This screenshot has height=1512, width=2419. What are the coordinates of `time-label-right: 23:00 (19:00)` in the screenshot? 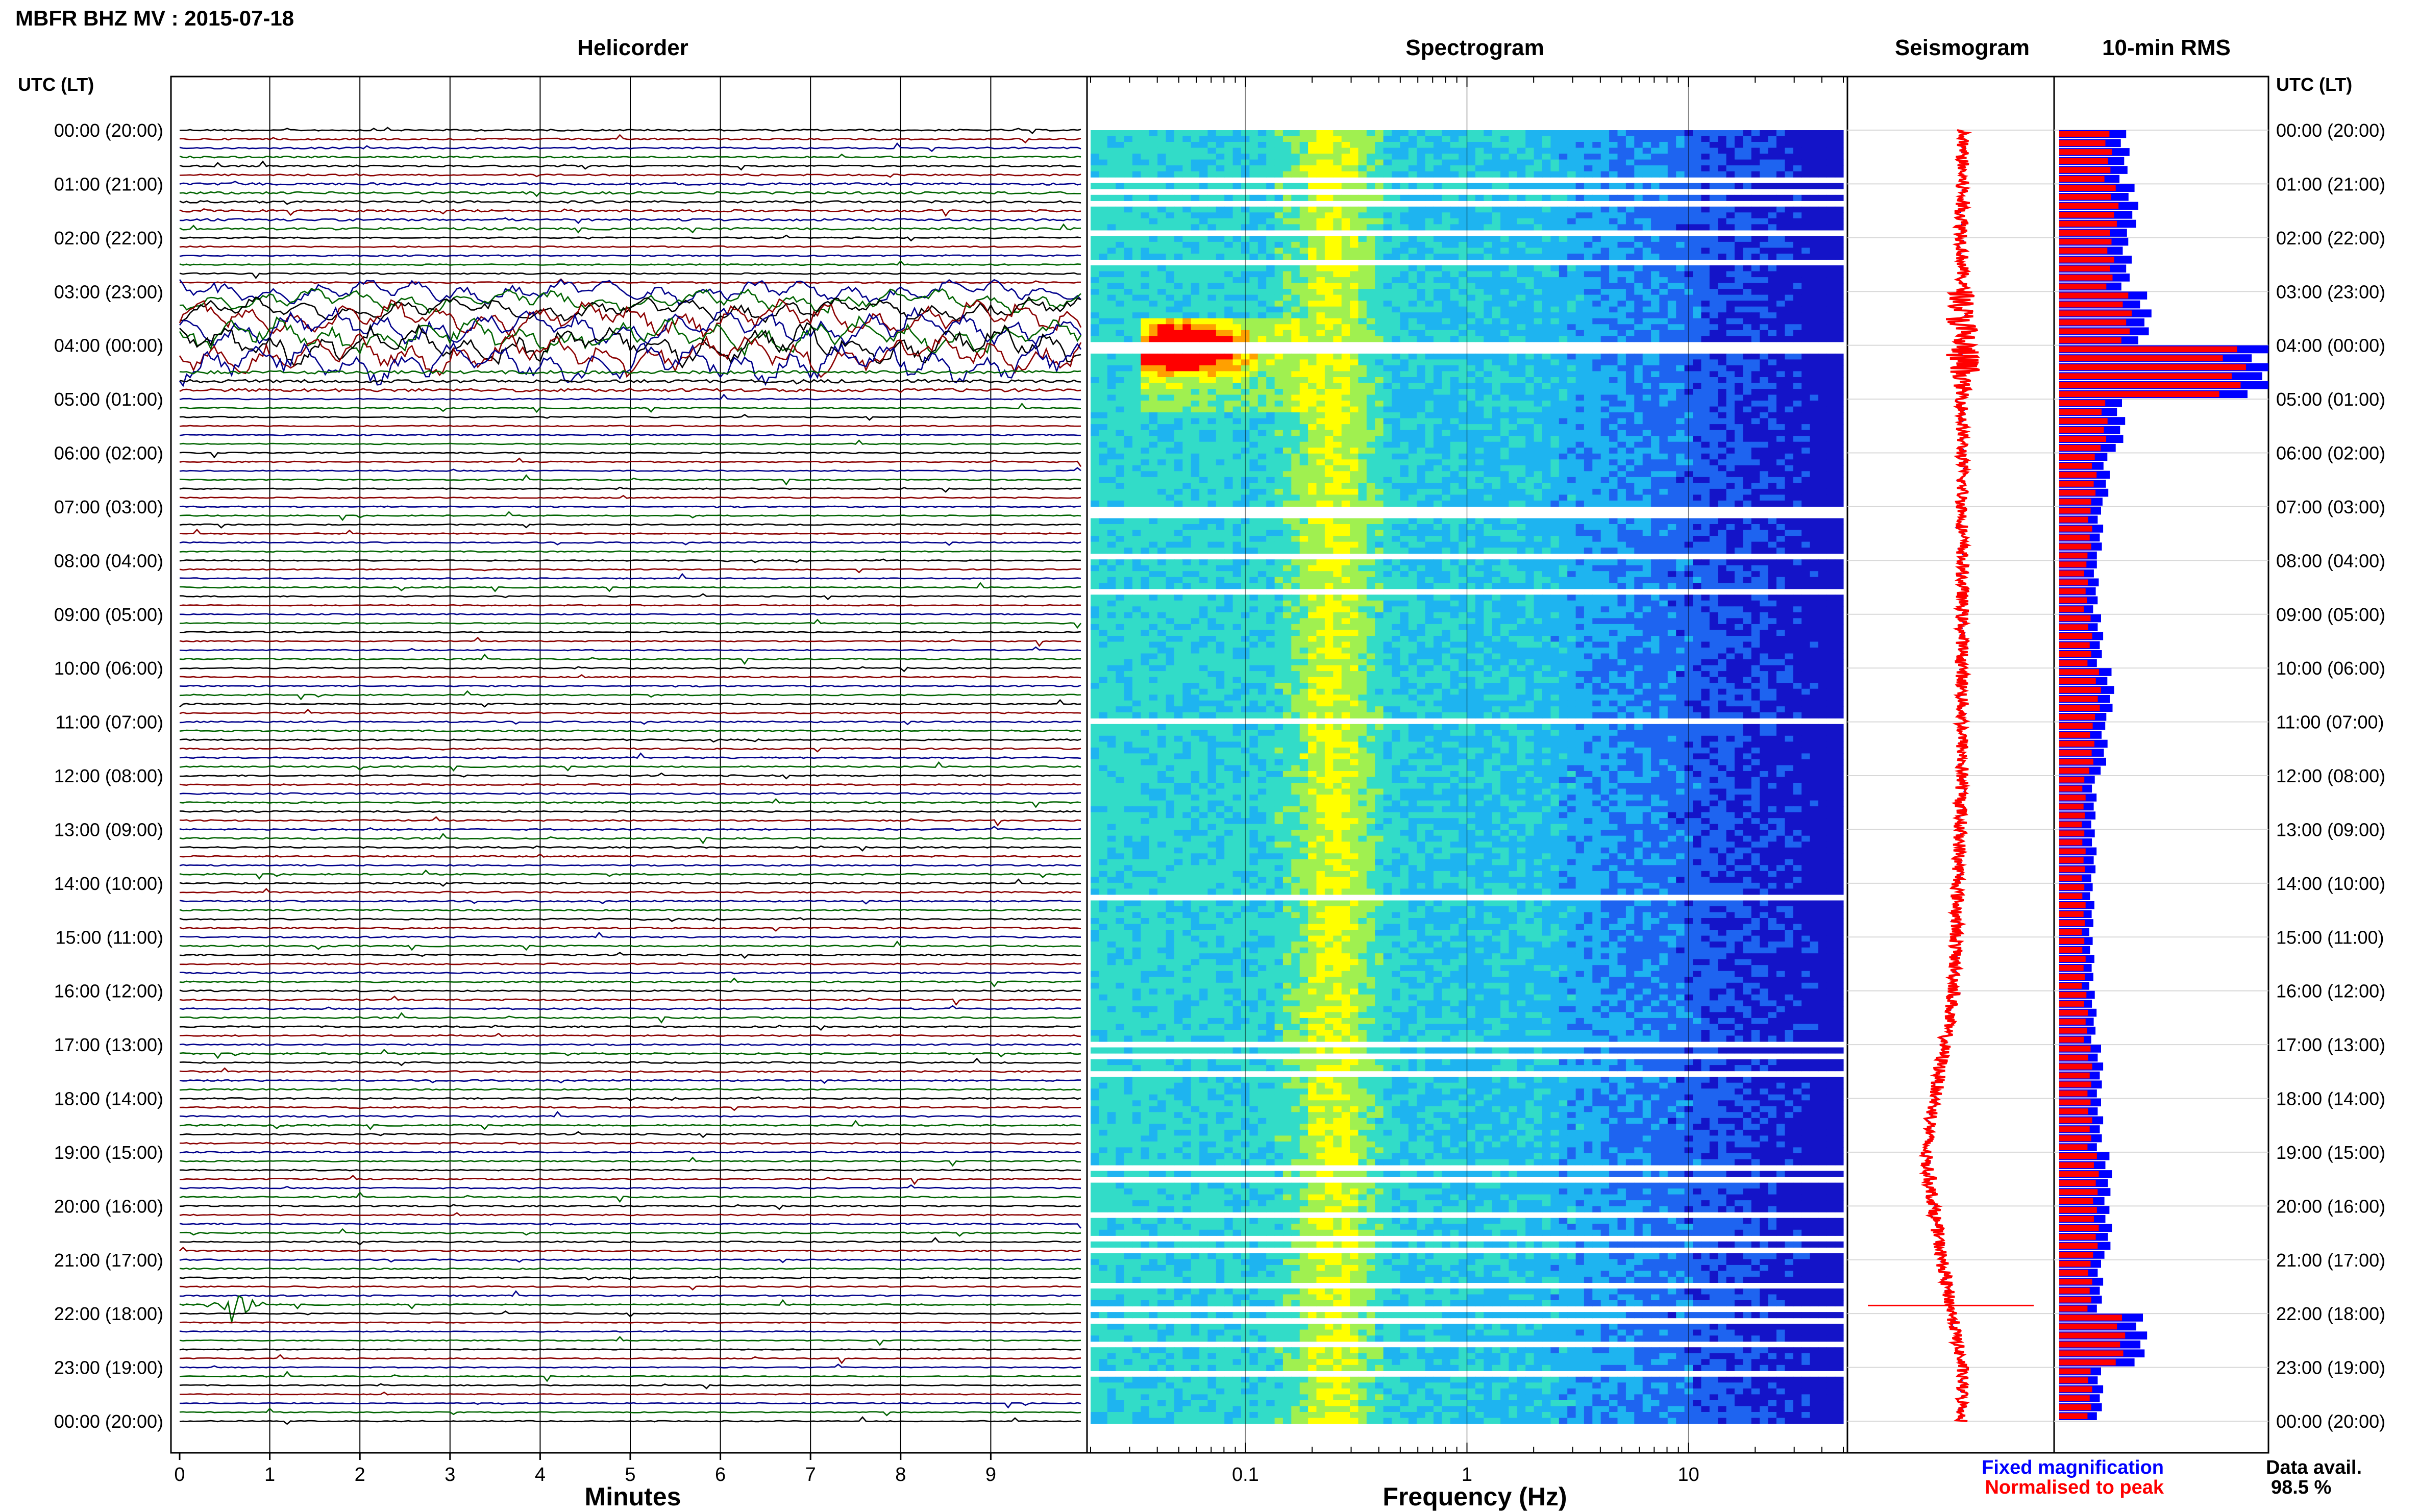 It's located at (2330, 1367).